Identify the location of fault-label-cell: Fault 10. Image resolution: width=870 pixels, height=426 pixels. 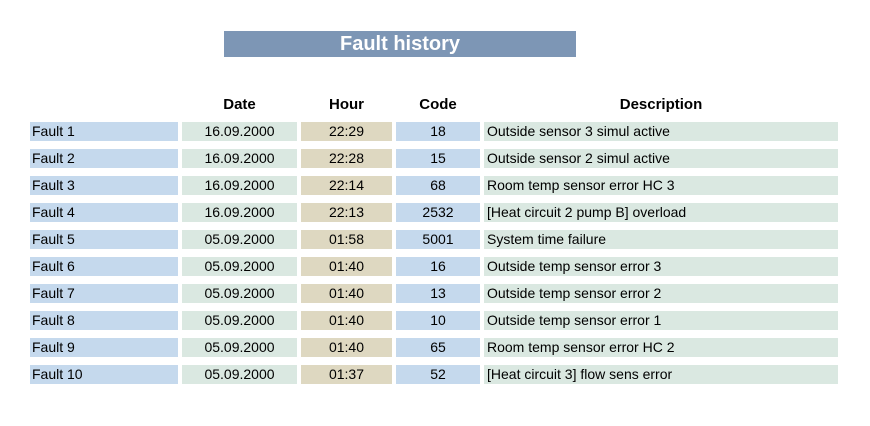
(104, 374).